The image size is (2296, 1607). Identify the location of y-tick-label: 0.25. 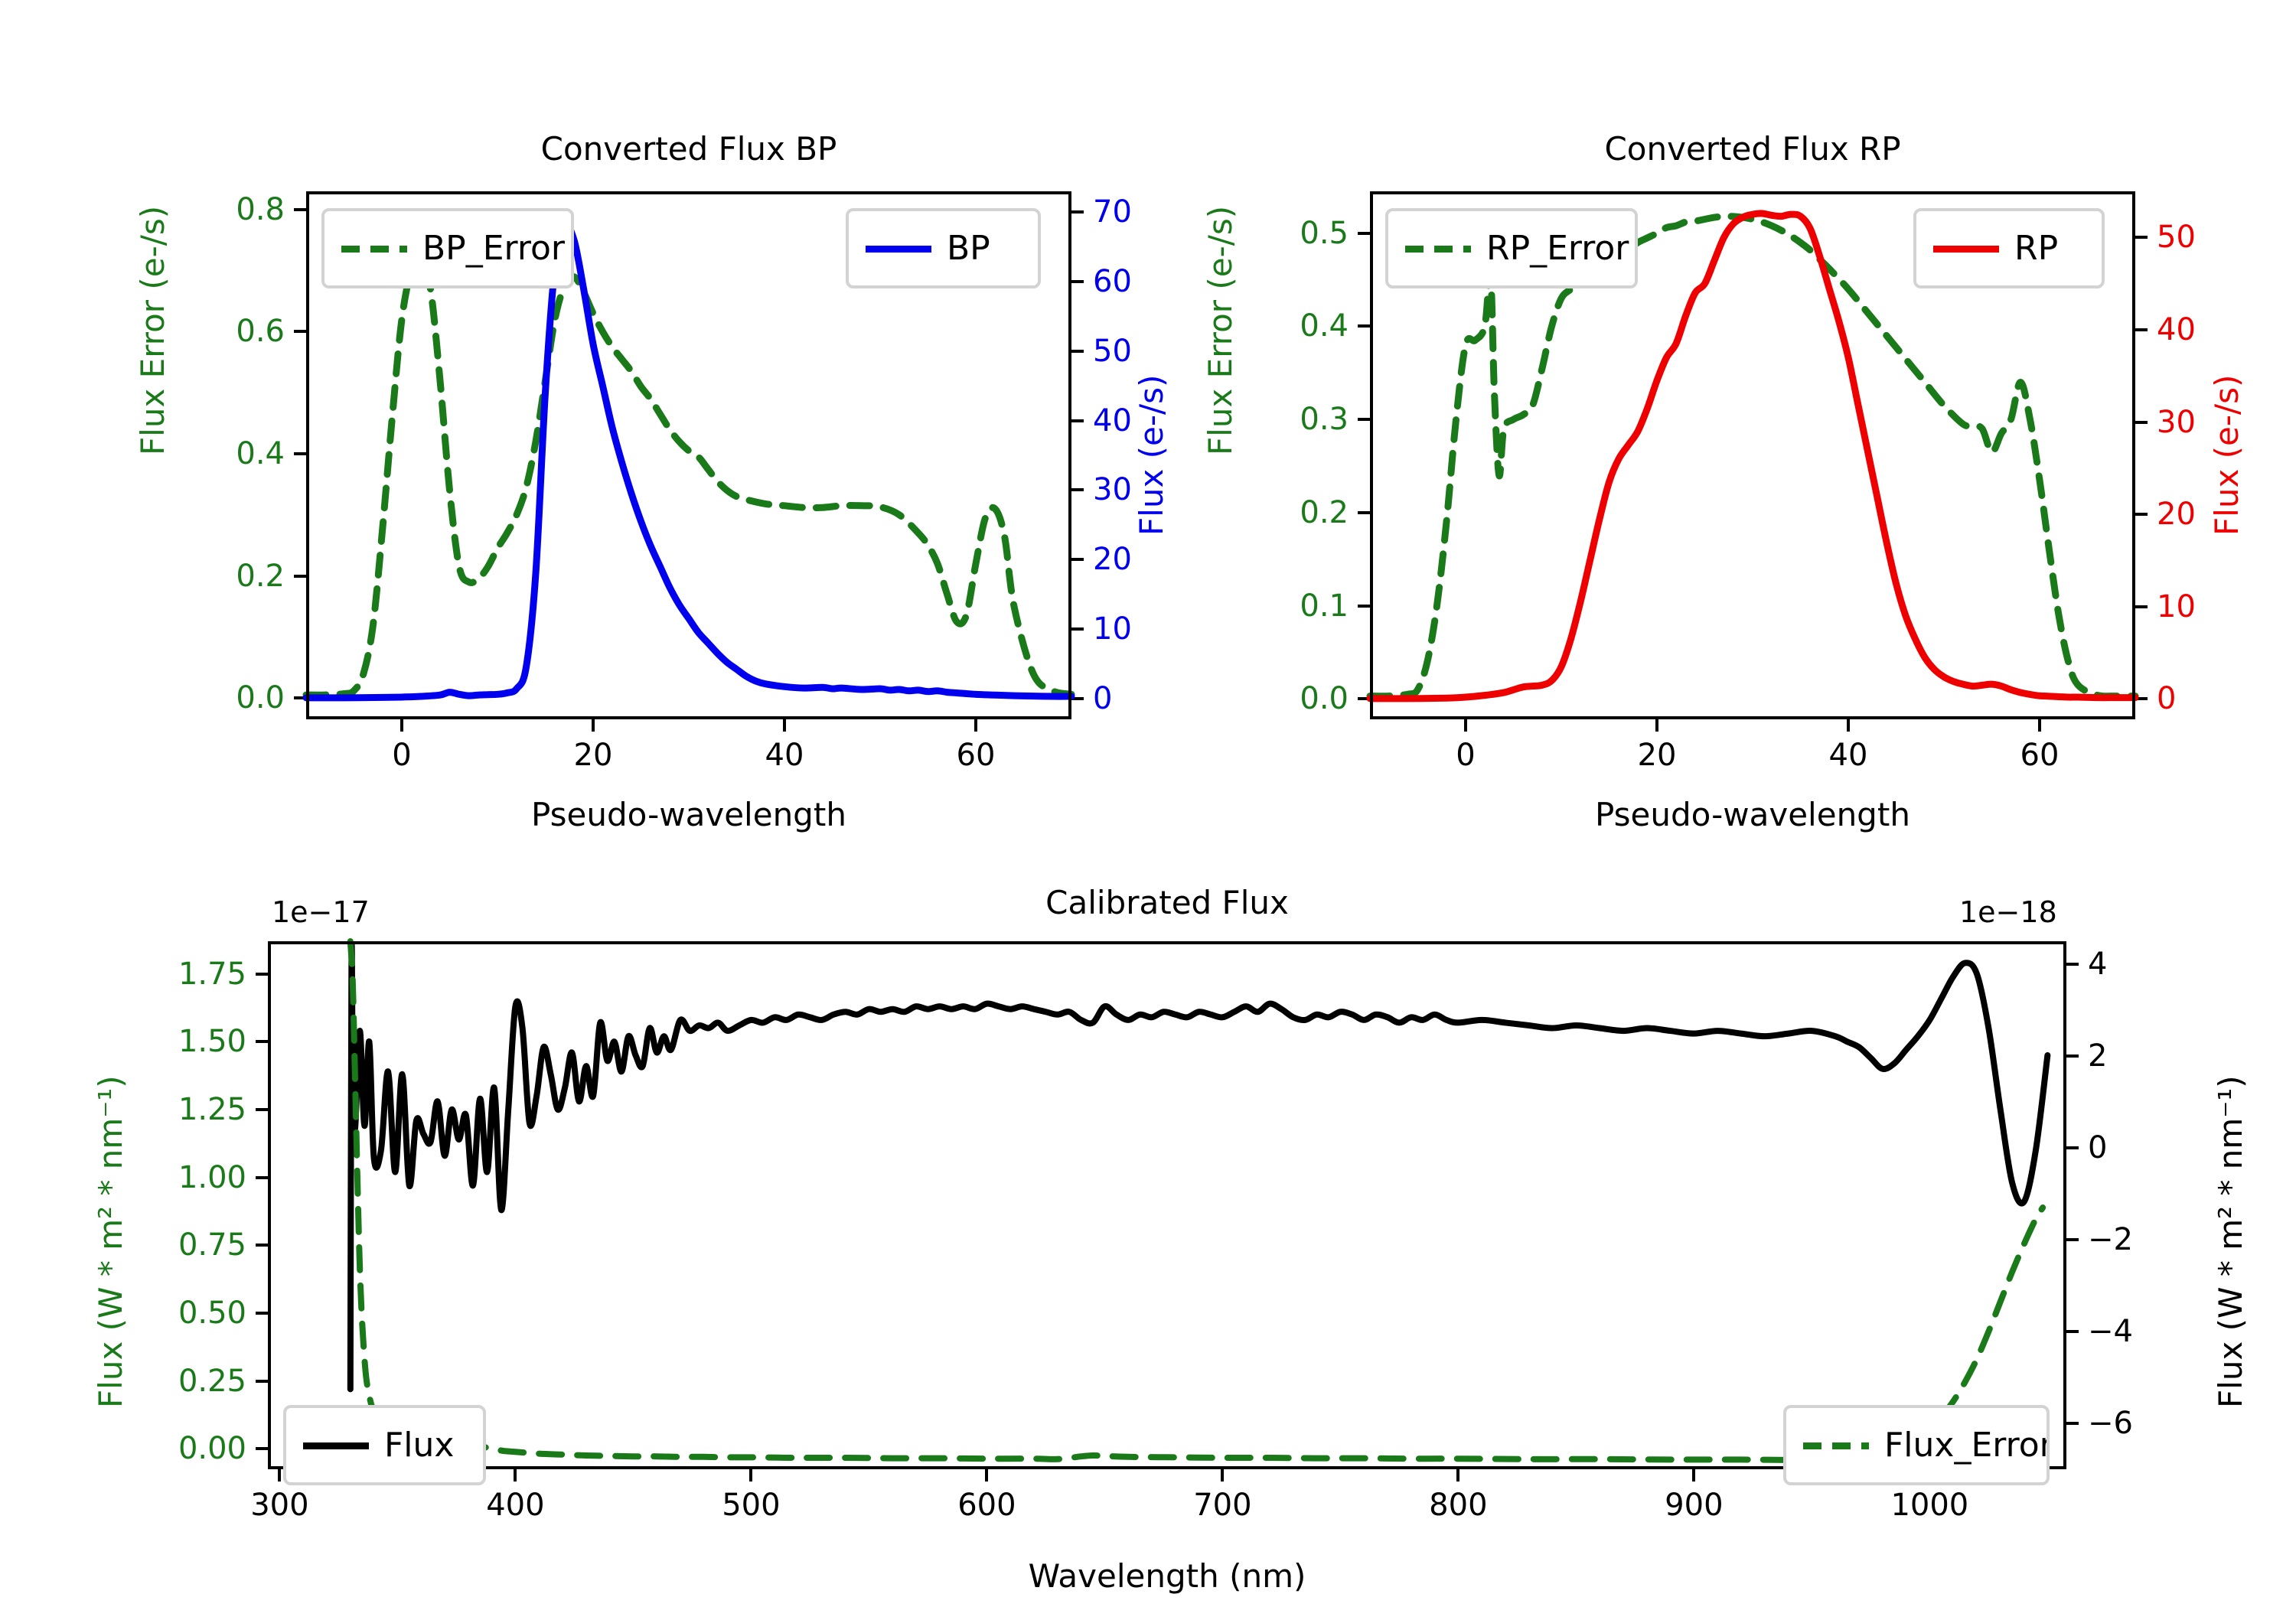
(212, 1381).